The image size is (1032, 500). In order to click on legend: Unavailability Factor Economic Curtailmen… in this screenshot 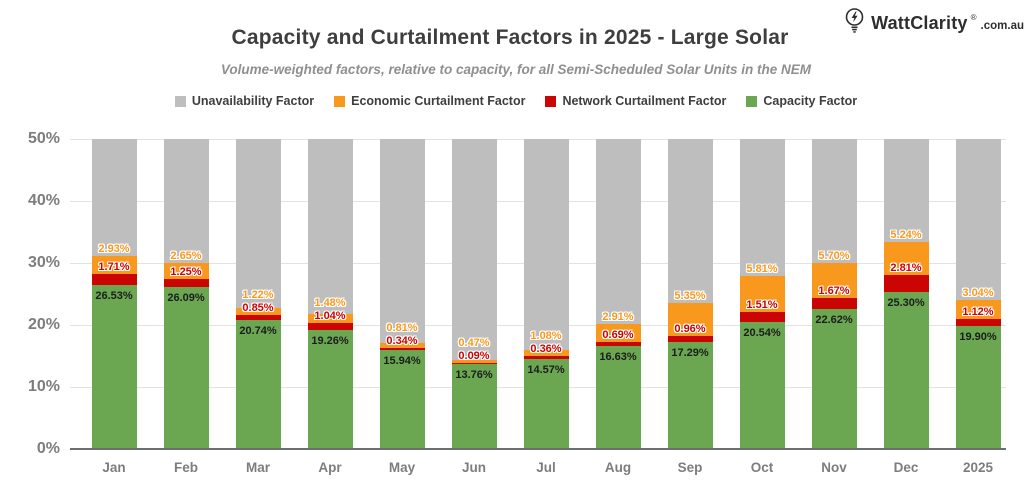, I will do `click(516, 101)`.